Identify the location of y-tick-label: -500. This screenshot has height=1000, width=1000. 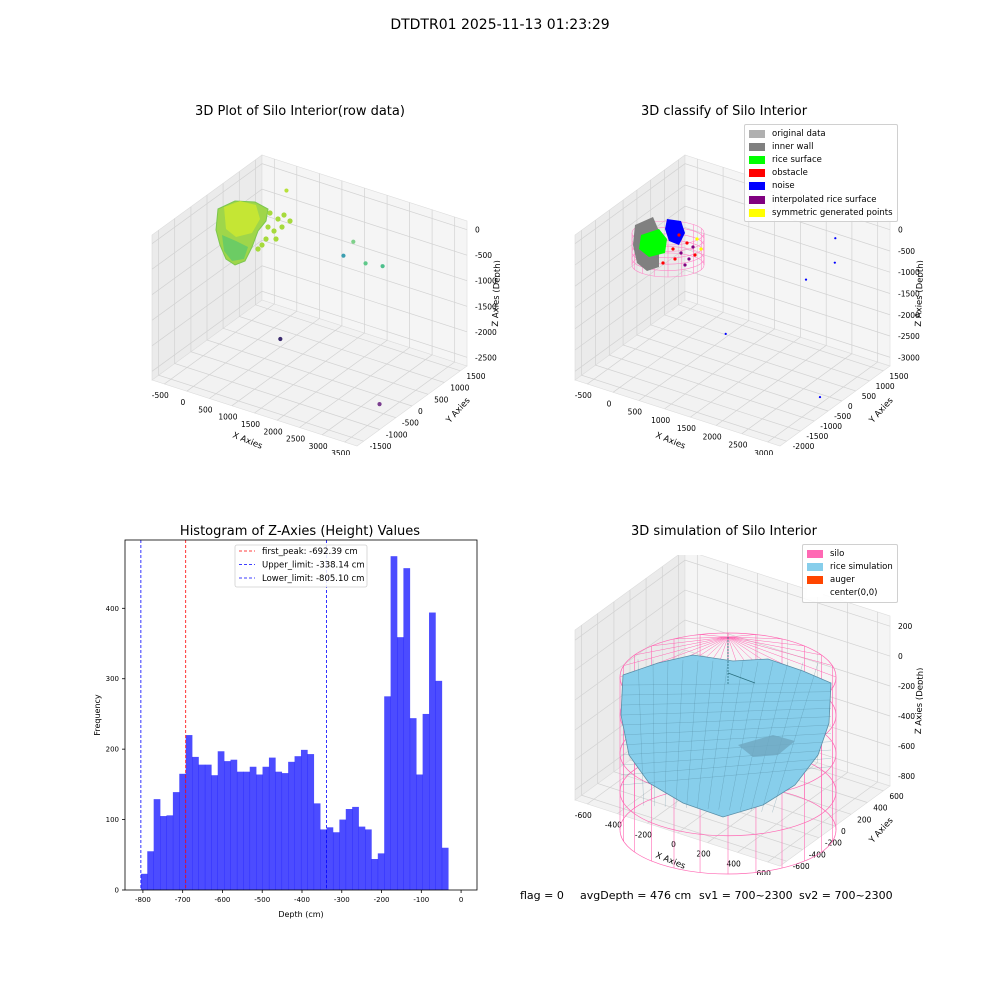
(410, 423).